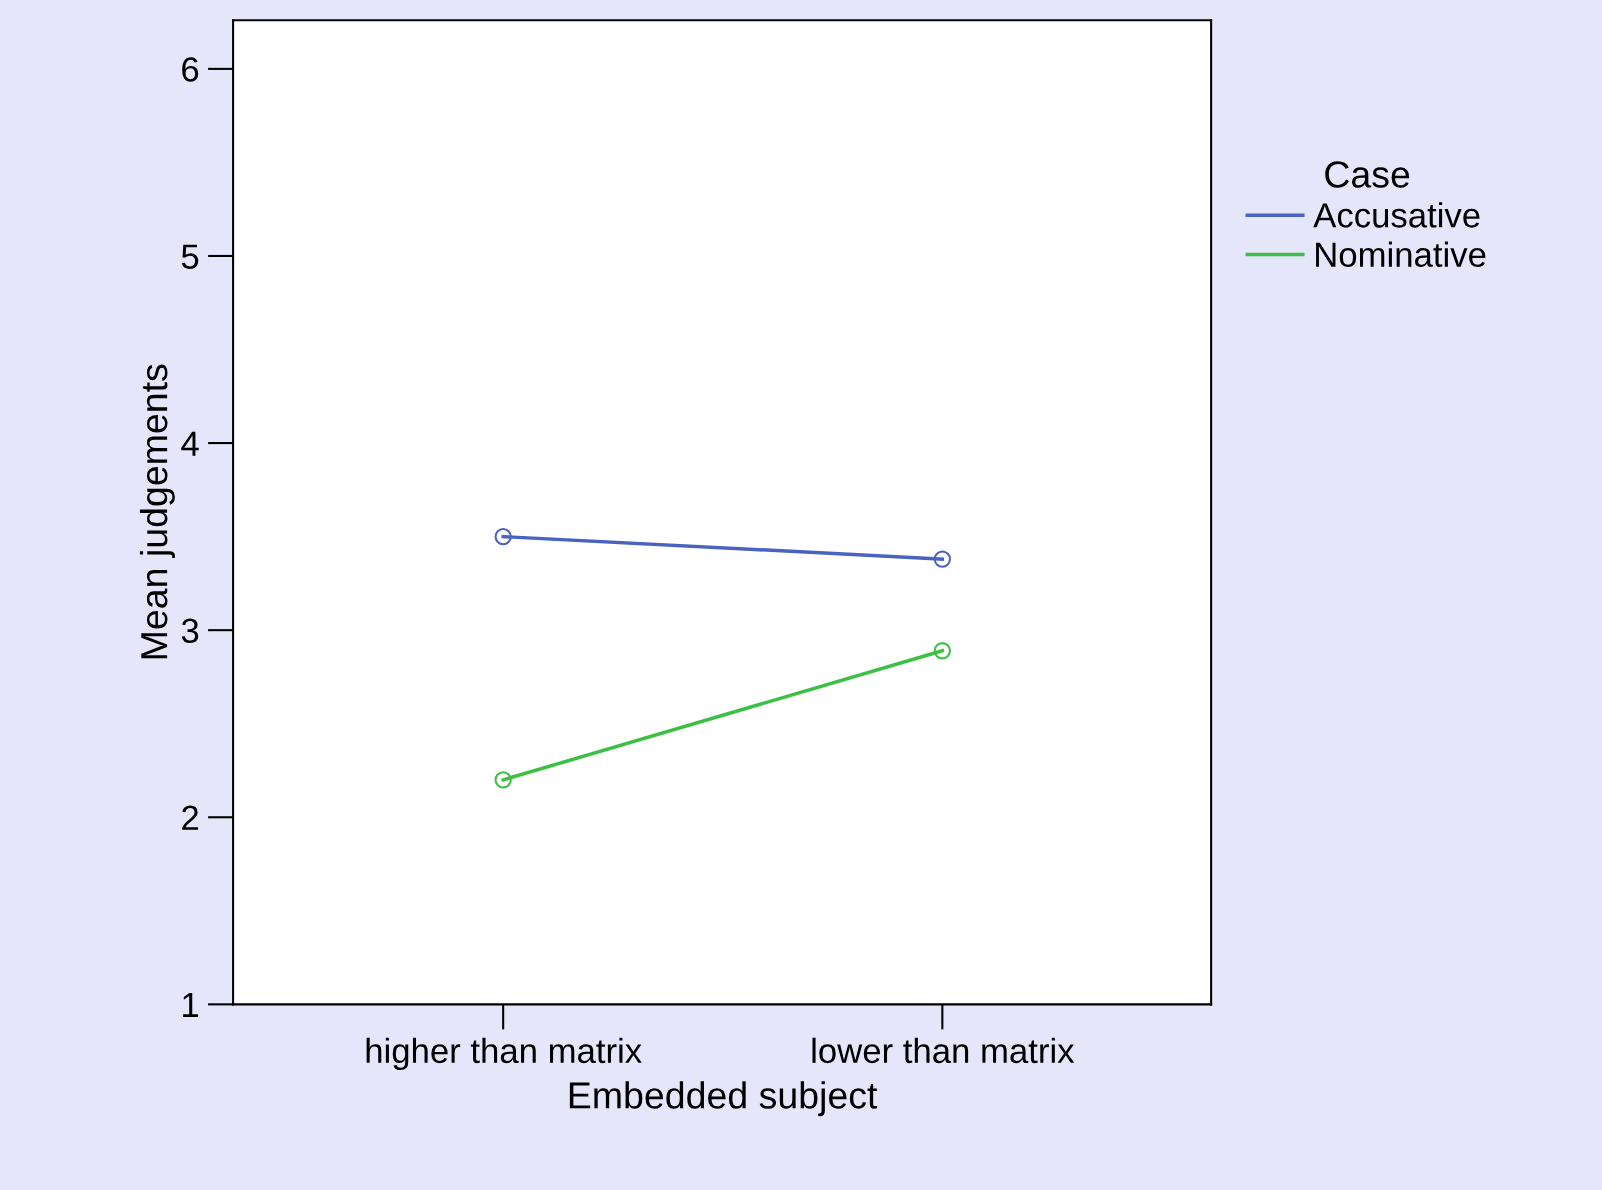 The height and width of the screenshot is (1190, 1602). I want to click on x-tick-label: higher than matrix, so click(504, 1054).